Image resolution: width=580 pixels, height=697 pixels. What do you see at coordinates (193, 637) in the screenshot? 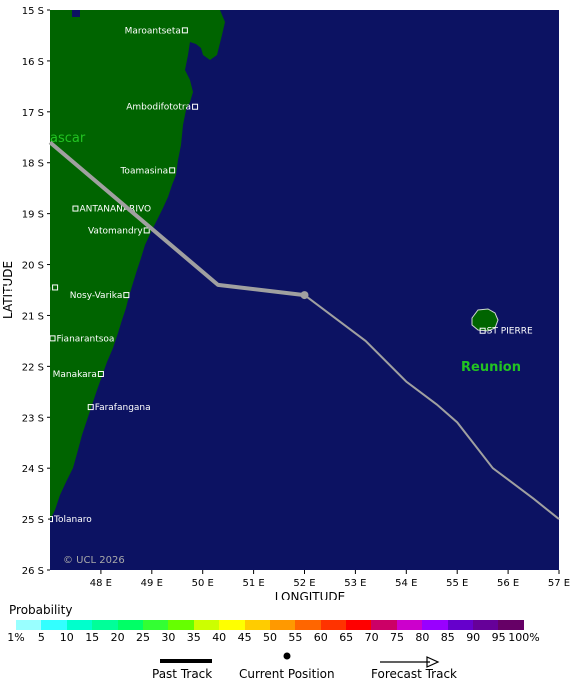
I see `probability-scale-label: 35` at bounding box center [193, 637].